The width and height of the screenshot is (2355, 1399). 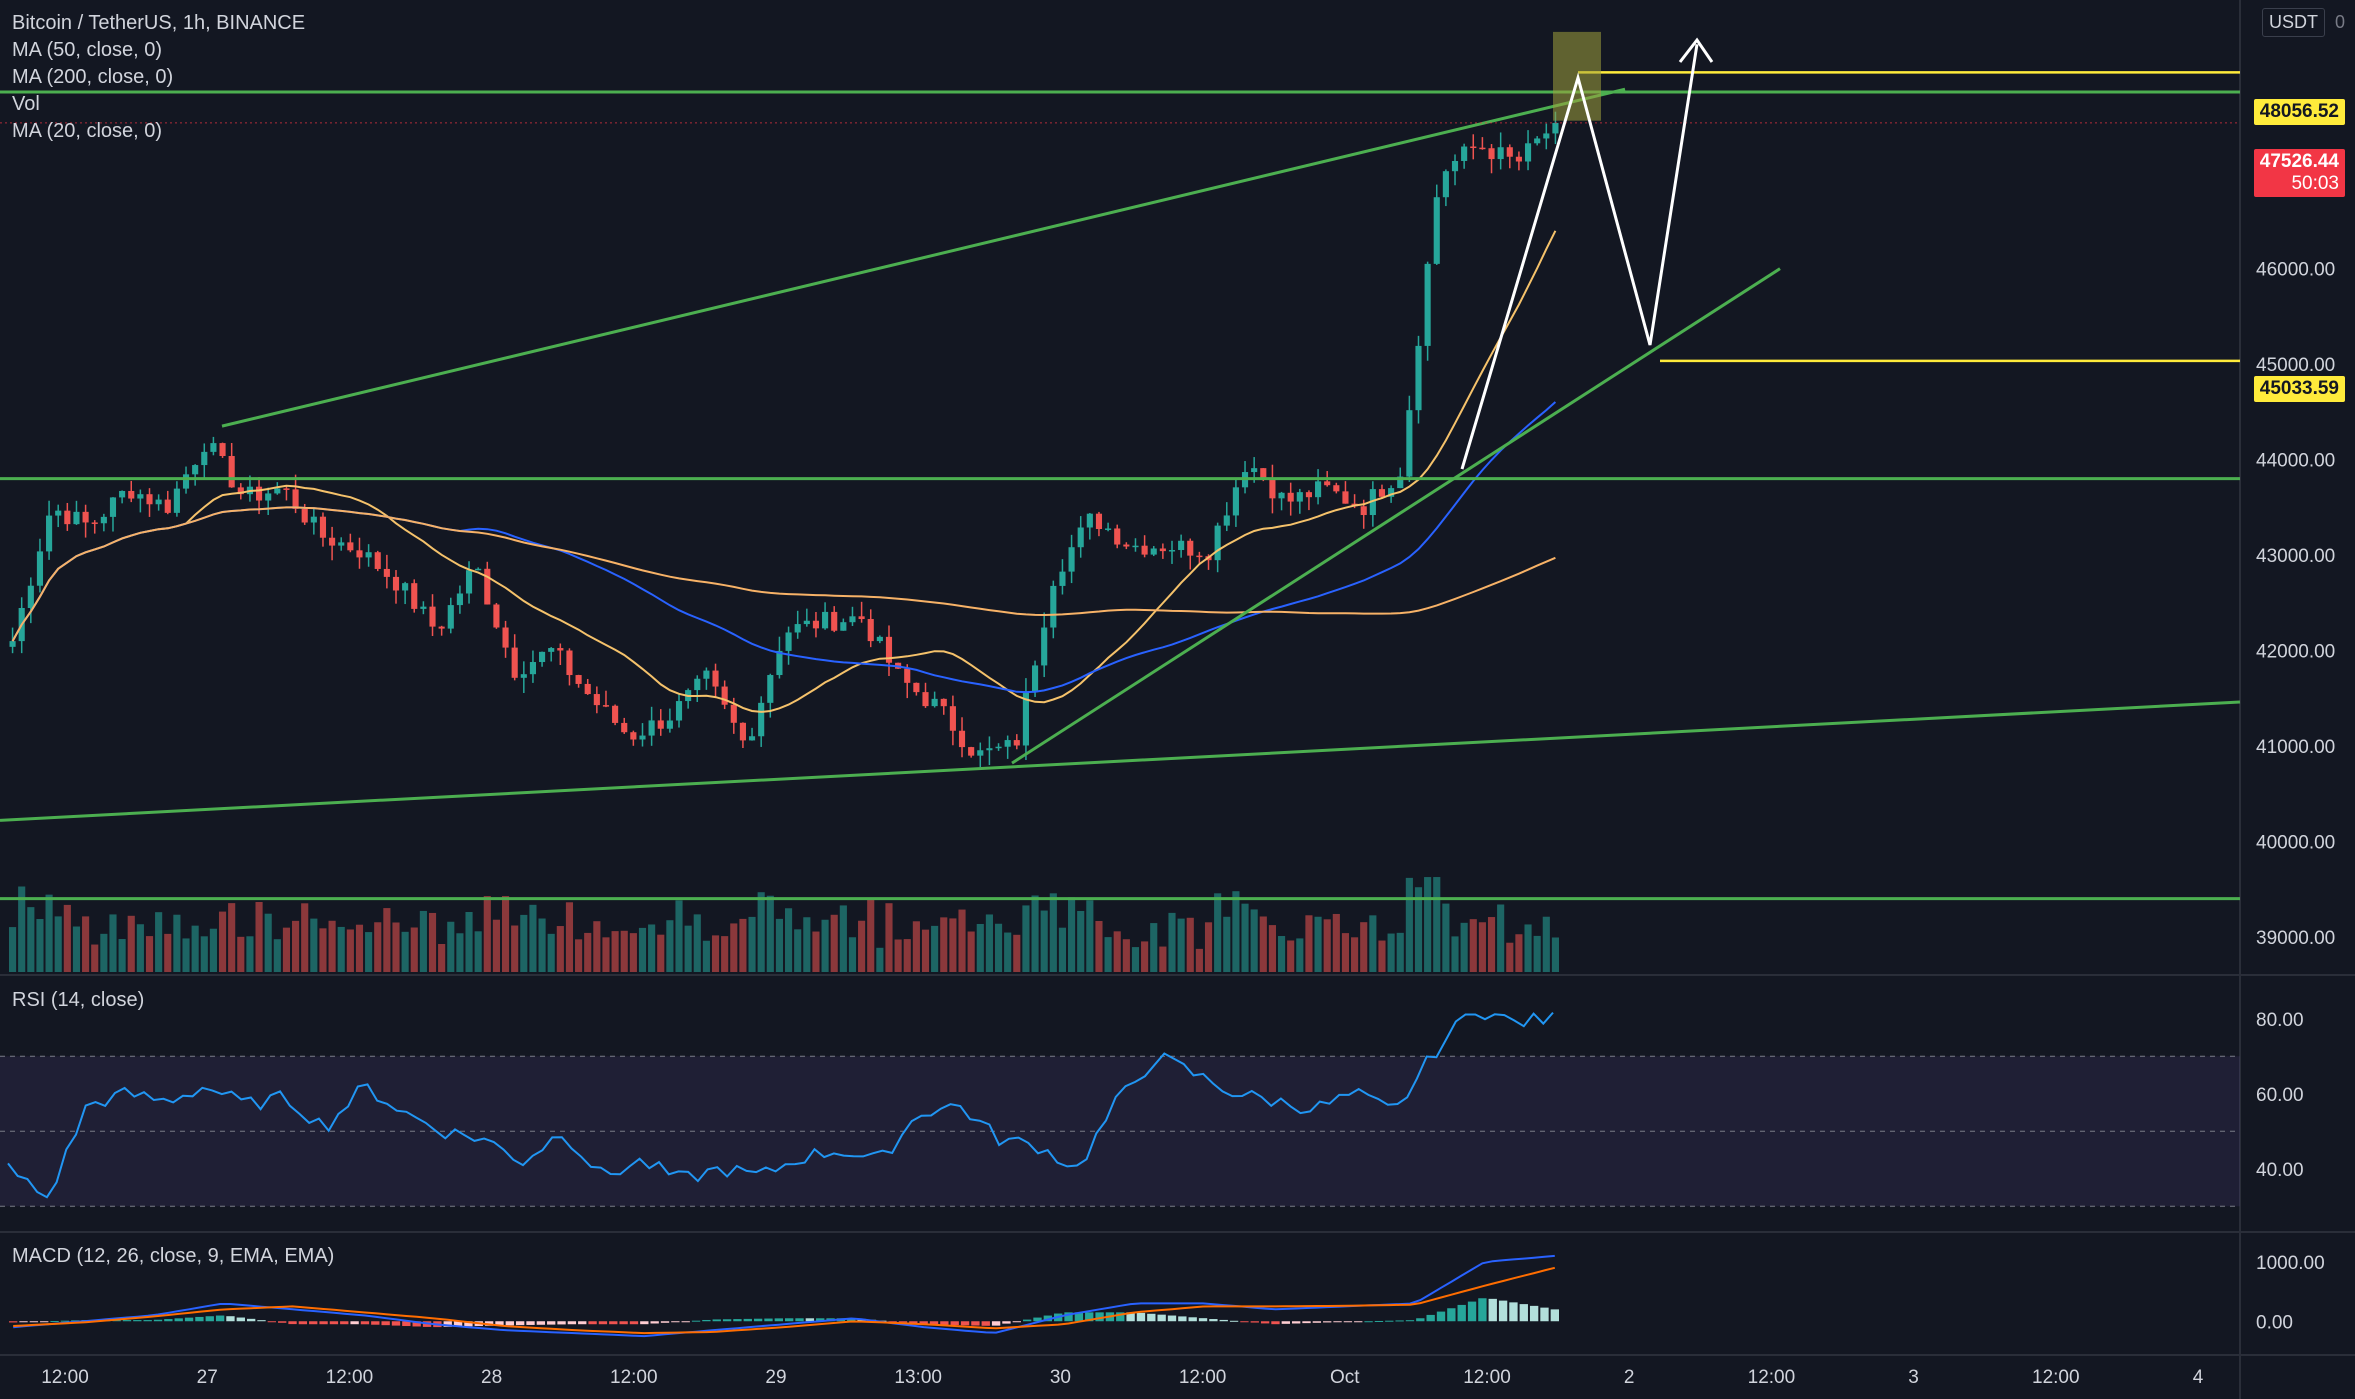 What do you see at coordinates (2293, 22) in the screenshot?
I see `currency-button: USDT` at bounding box center [2293, 22].